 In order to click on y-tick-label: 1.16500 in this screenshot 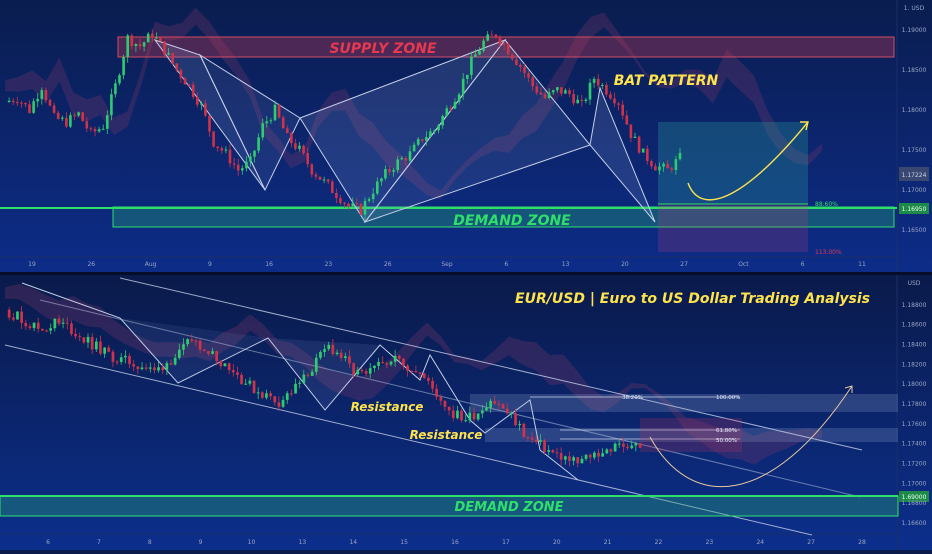, I will do `click(914, 230)`.